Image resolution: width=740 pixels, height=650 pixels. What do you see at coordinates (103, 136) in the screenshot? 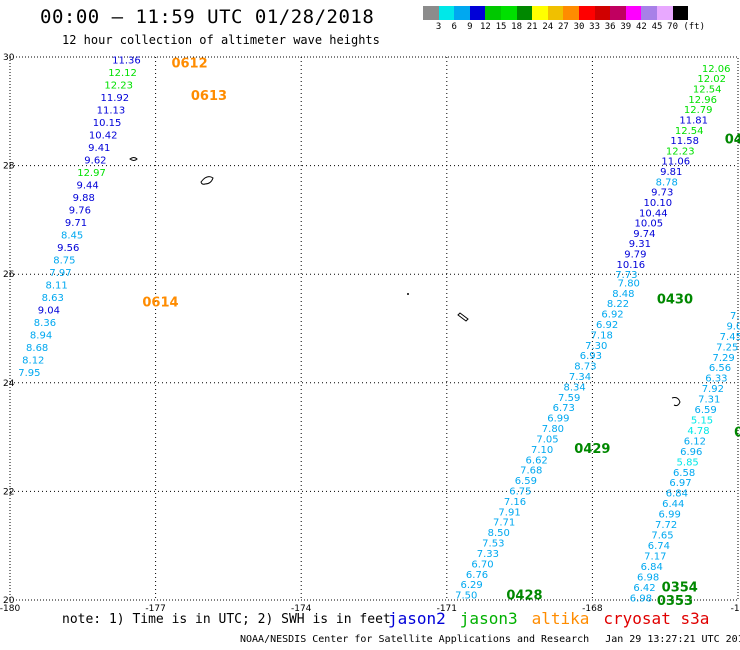
I see `wave-height-value: 10.42` at bounding box center [103, 136].